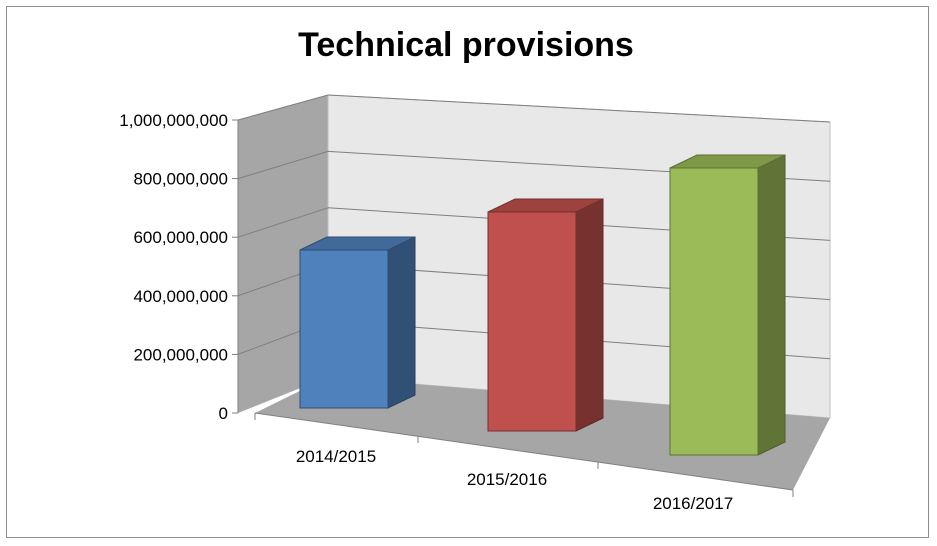 The image size is (937, 546). What do you see at coordinates (579, 108) in the screenshot?
I see `gridline` at bounding box center [579, 108].